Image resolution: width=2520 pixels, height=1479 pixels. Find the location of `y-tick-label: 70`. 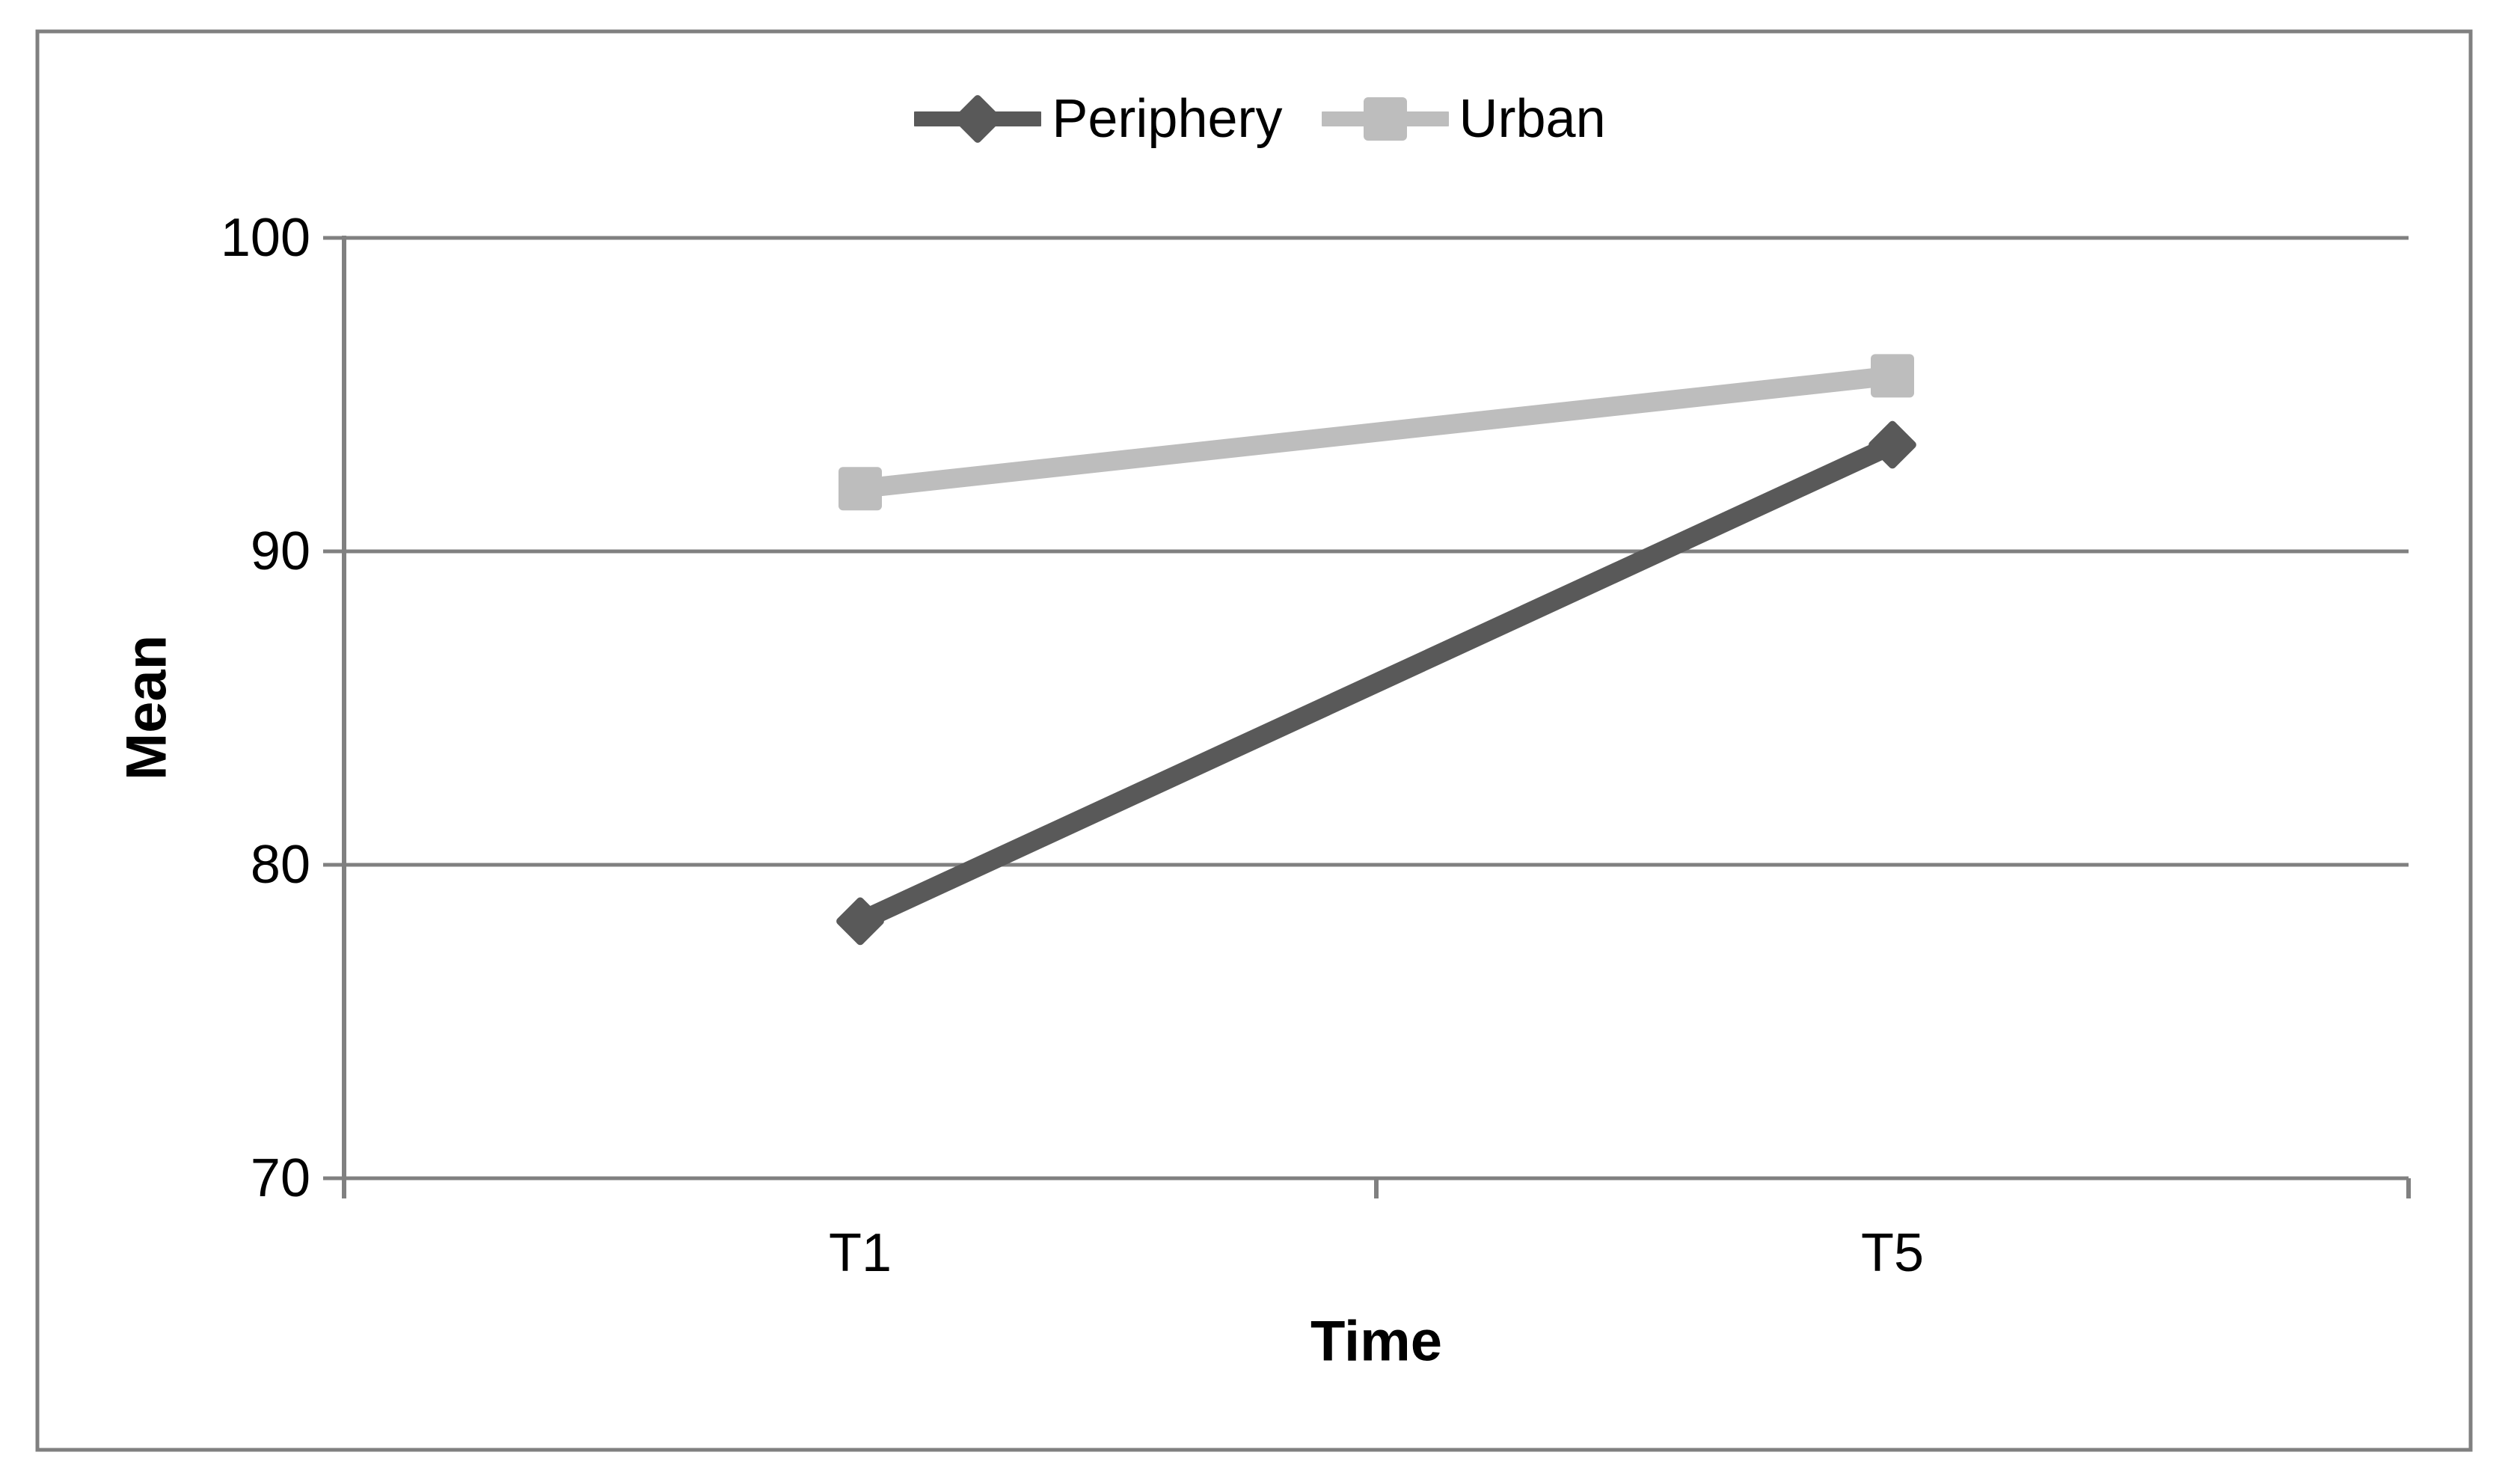

y-tick-label: 70 is located at coordinates (280, 1178).